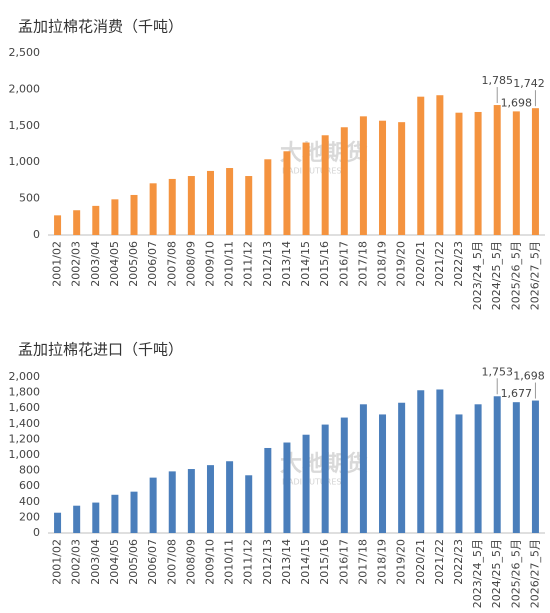 The image size is (550, 613). What do you see at coordinates (29, 198) in the screenshot?
I see `y-tick-label: 500` at bounding box center [29, 198].